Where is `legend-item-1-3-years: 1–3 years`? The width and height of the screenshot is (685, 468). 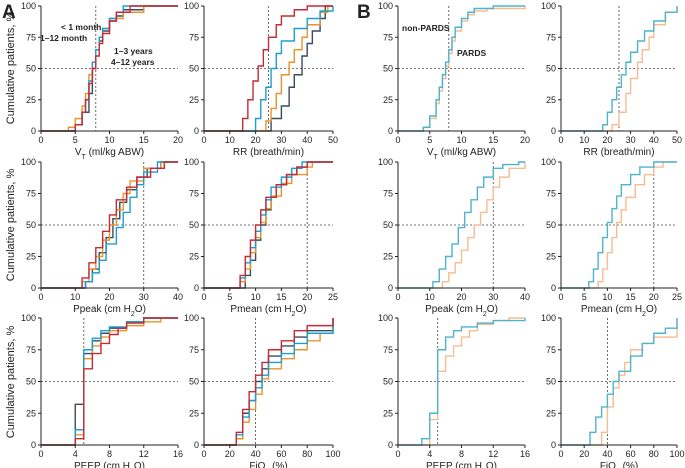
legend-item-1-3-years: 1–3 years is located at coordinates (133, 51).